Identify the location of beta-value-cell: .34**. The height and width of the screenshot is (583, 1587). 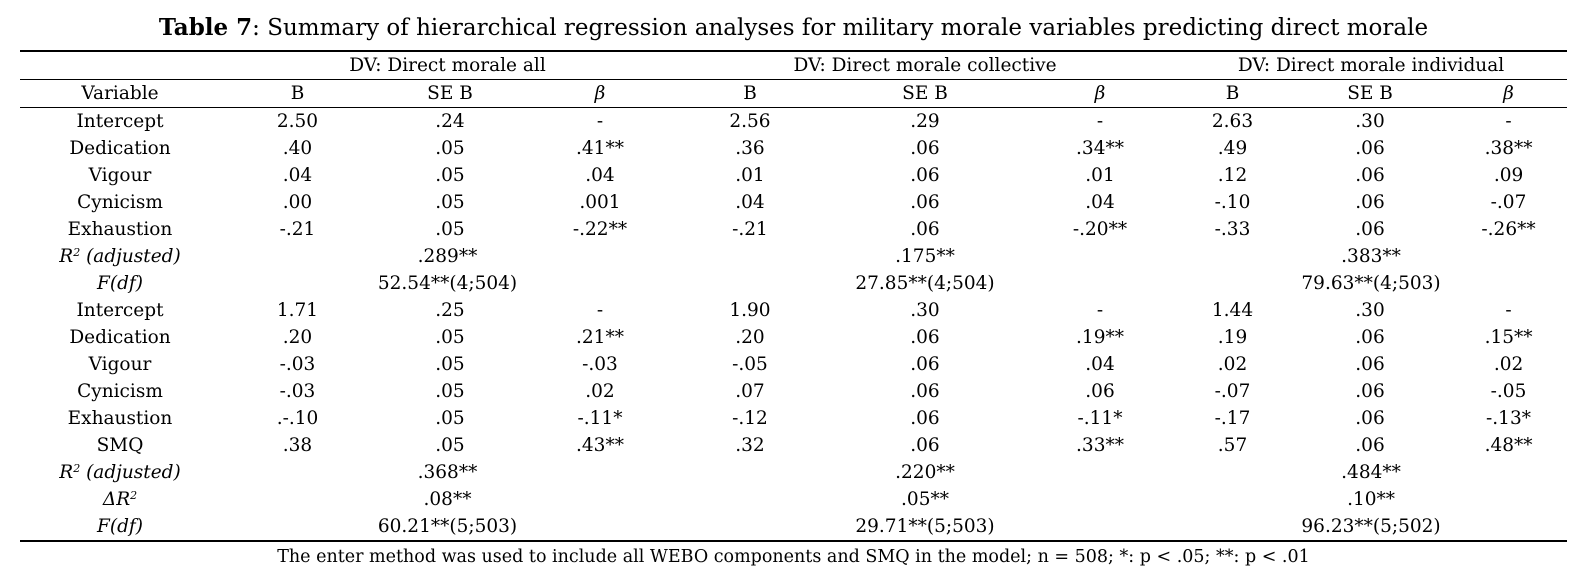
(1100, 148).